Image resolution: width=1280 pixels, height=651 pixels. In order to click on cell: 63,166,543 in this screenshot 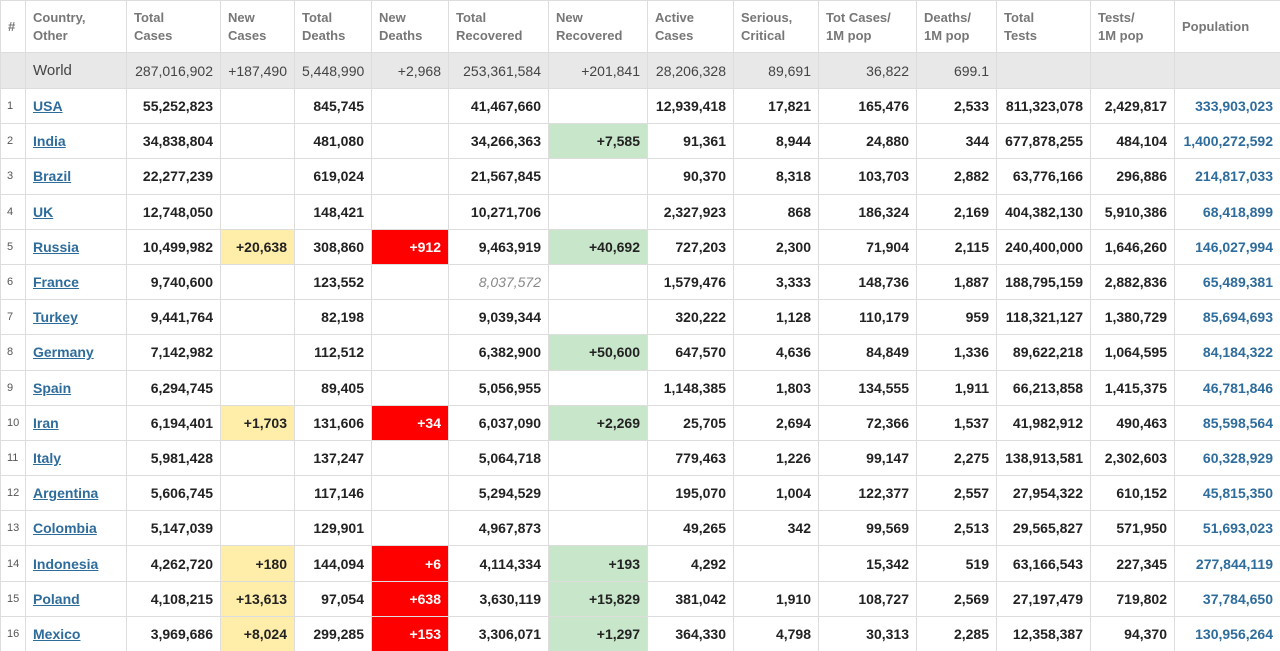, I will do `click(1043, 563)`.